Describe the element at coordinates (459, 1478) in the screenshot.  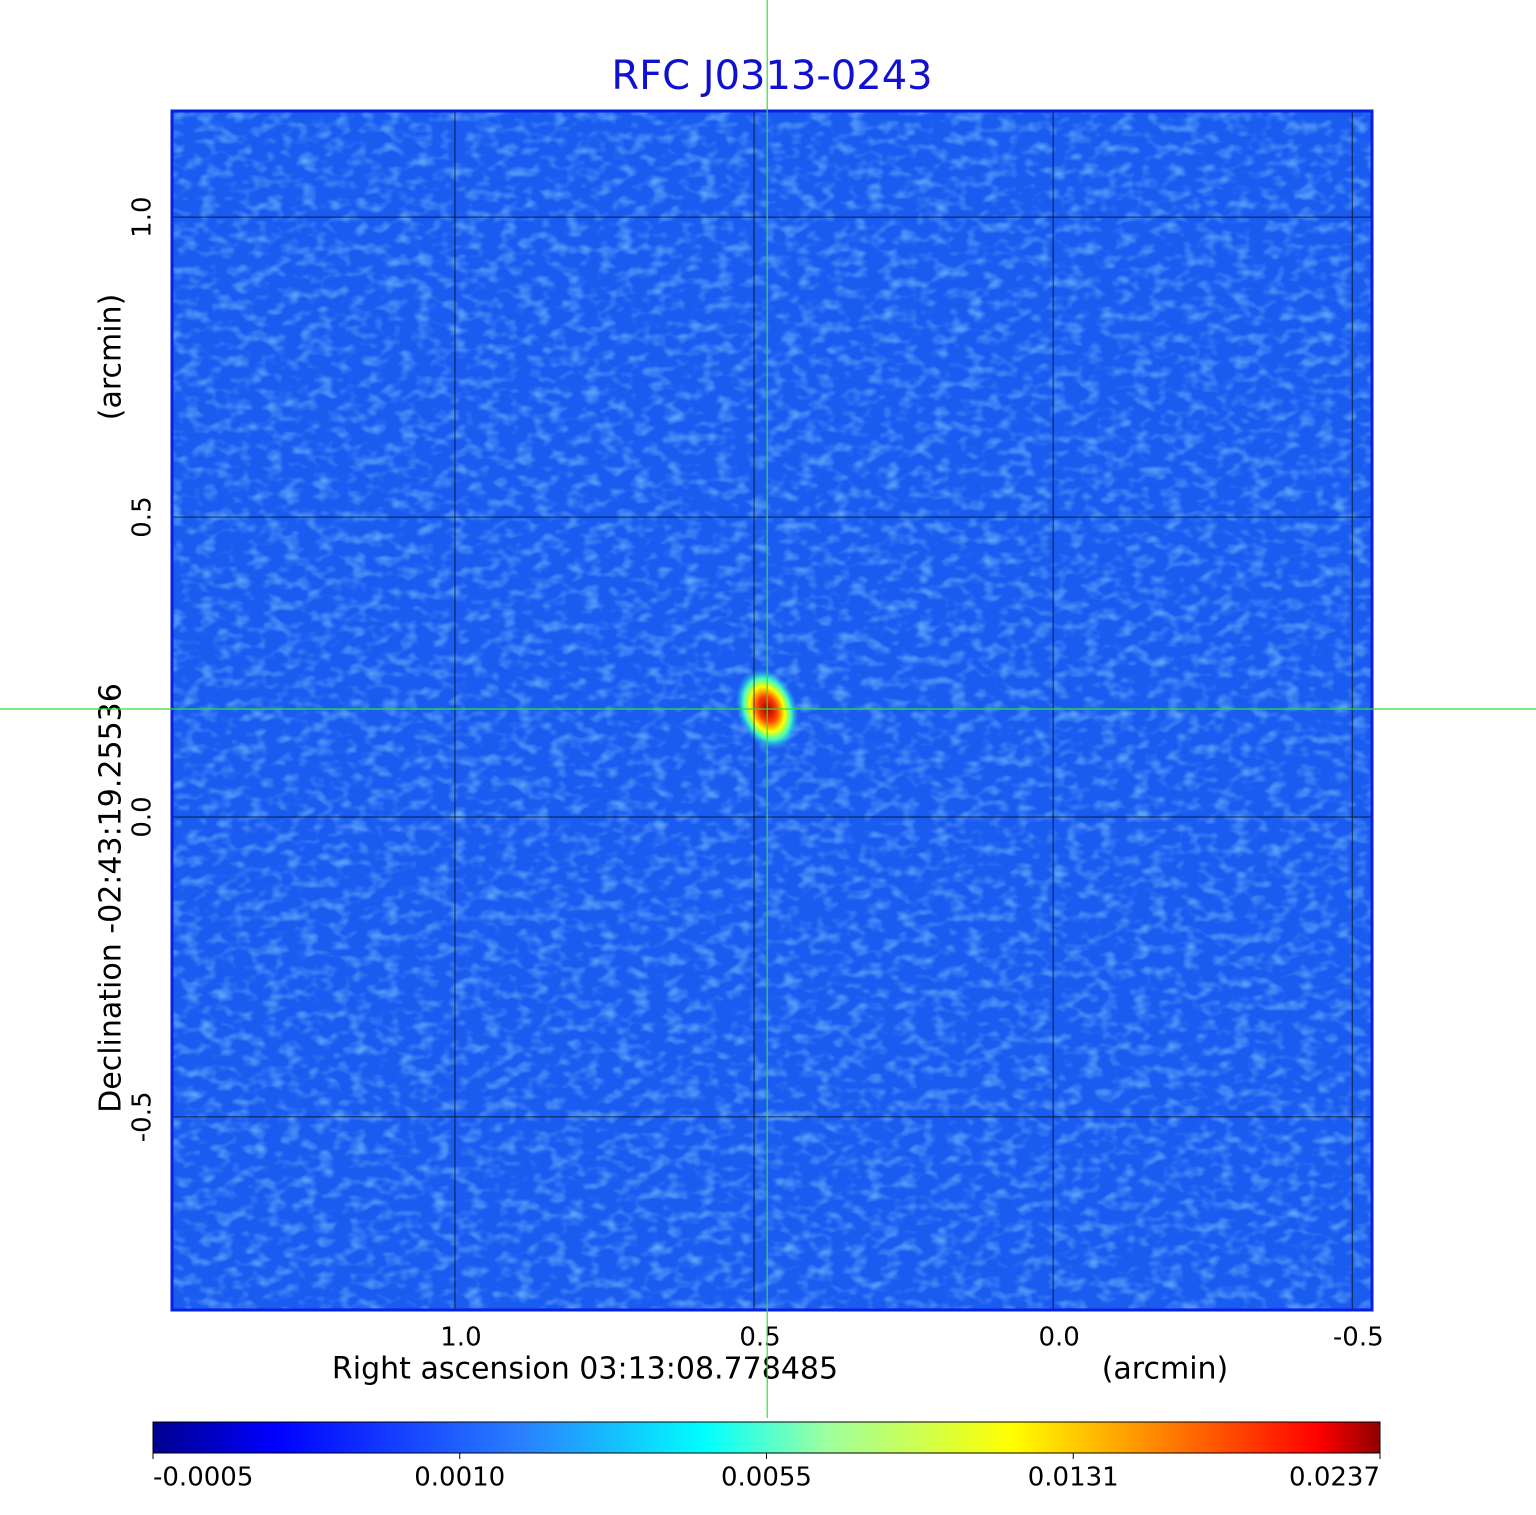
I see `colorbar-tick-label: 0.0010` at that location.